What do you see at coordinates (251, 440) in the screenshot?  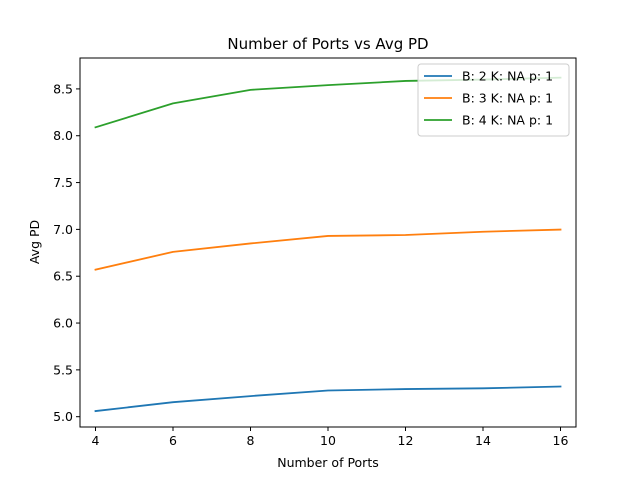 I see `x-tick-label: 8` at bounding box center [251, 440].